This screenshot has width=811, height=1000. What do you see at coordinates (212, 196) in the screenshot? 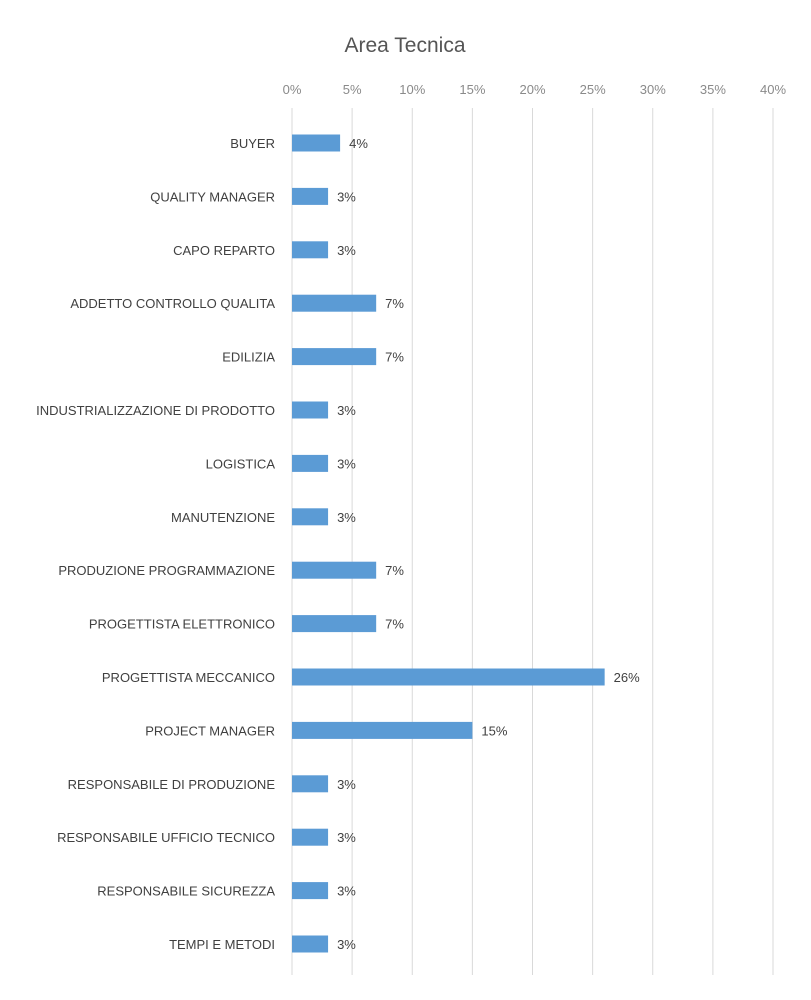
I see `category-label: QUALITY MANAGER` at bounding box center [212, 196].